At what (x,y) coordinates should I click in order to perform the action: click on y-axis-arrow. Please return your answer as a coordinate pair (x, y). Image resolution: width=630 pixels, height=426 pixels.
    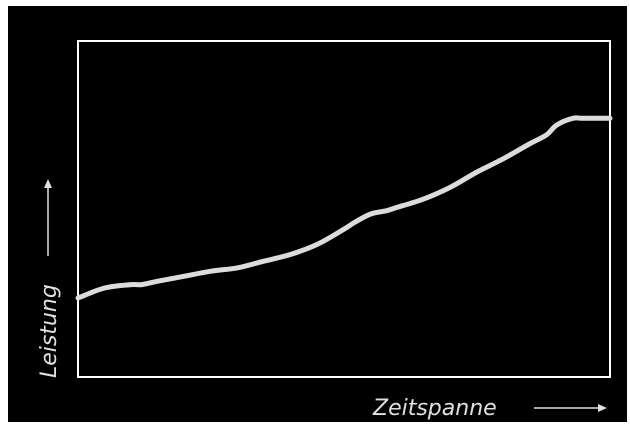
    Looking at the image, I should click on (48, 217).